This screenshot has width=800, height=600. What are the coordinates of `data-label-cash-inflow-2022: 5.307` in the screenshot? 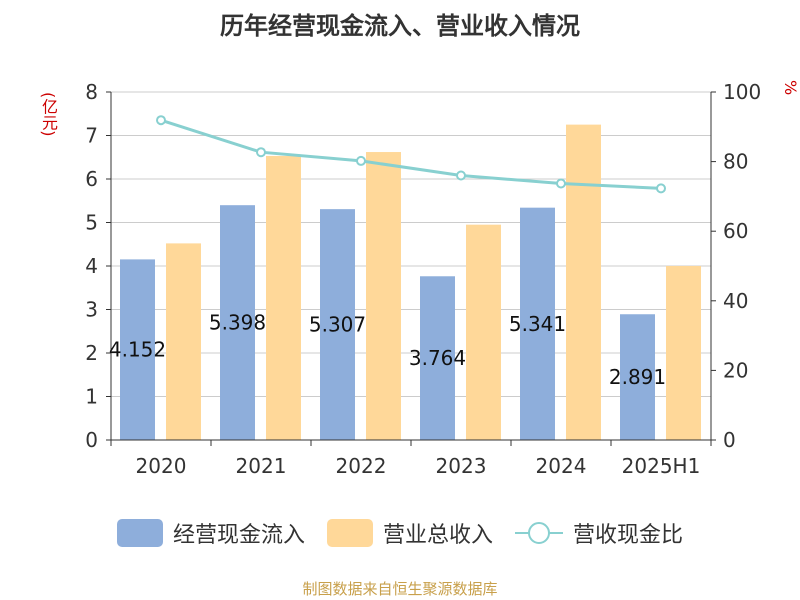 It's located at (337, 325).